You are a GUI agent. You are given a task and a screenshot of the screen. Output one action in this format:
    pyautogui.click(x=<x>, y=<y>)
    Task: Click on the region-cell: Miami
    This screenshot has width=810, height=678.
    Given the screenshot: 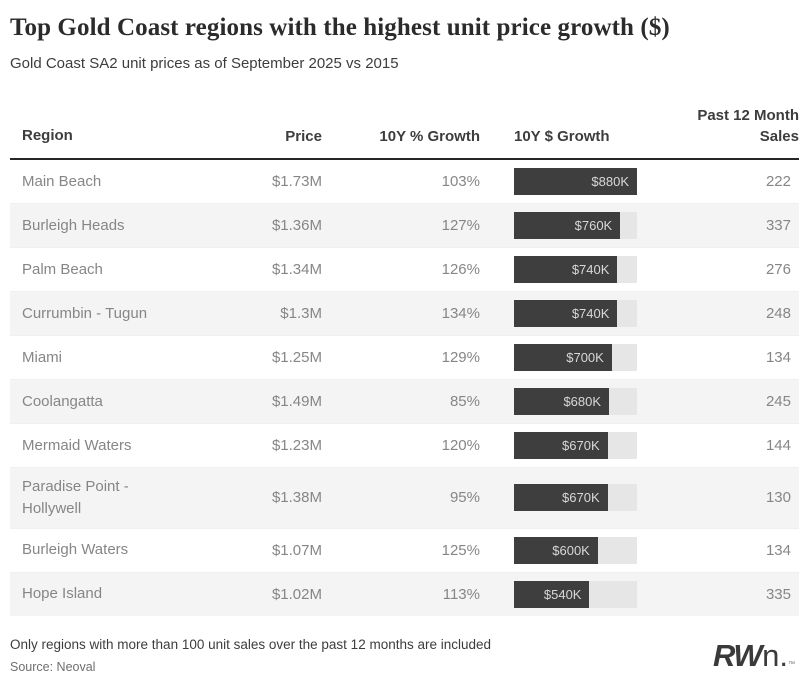 What is the action you would take?
    pyautogui.click(x=42, y=357)
    